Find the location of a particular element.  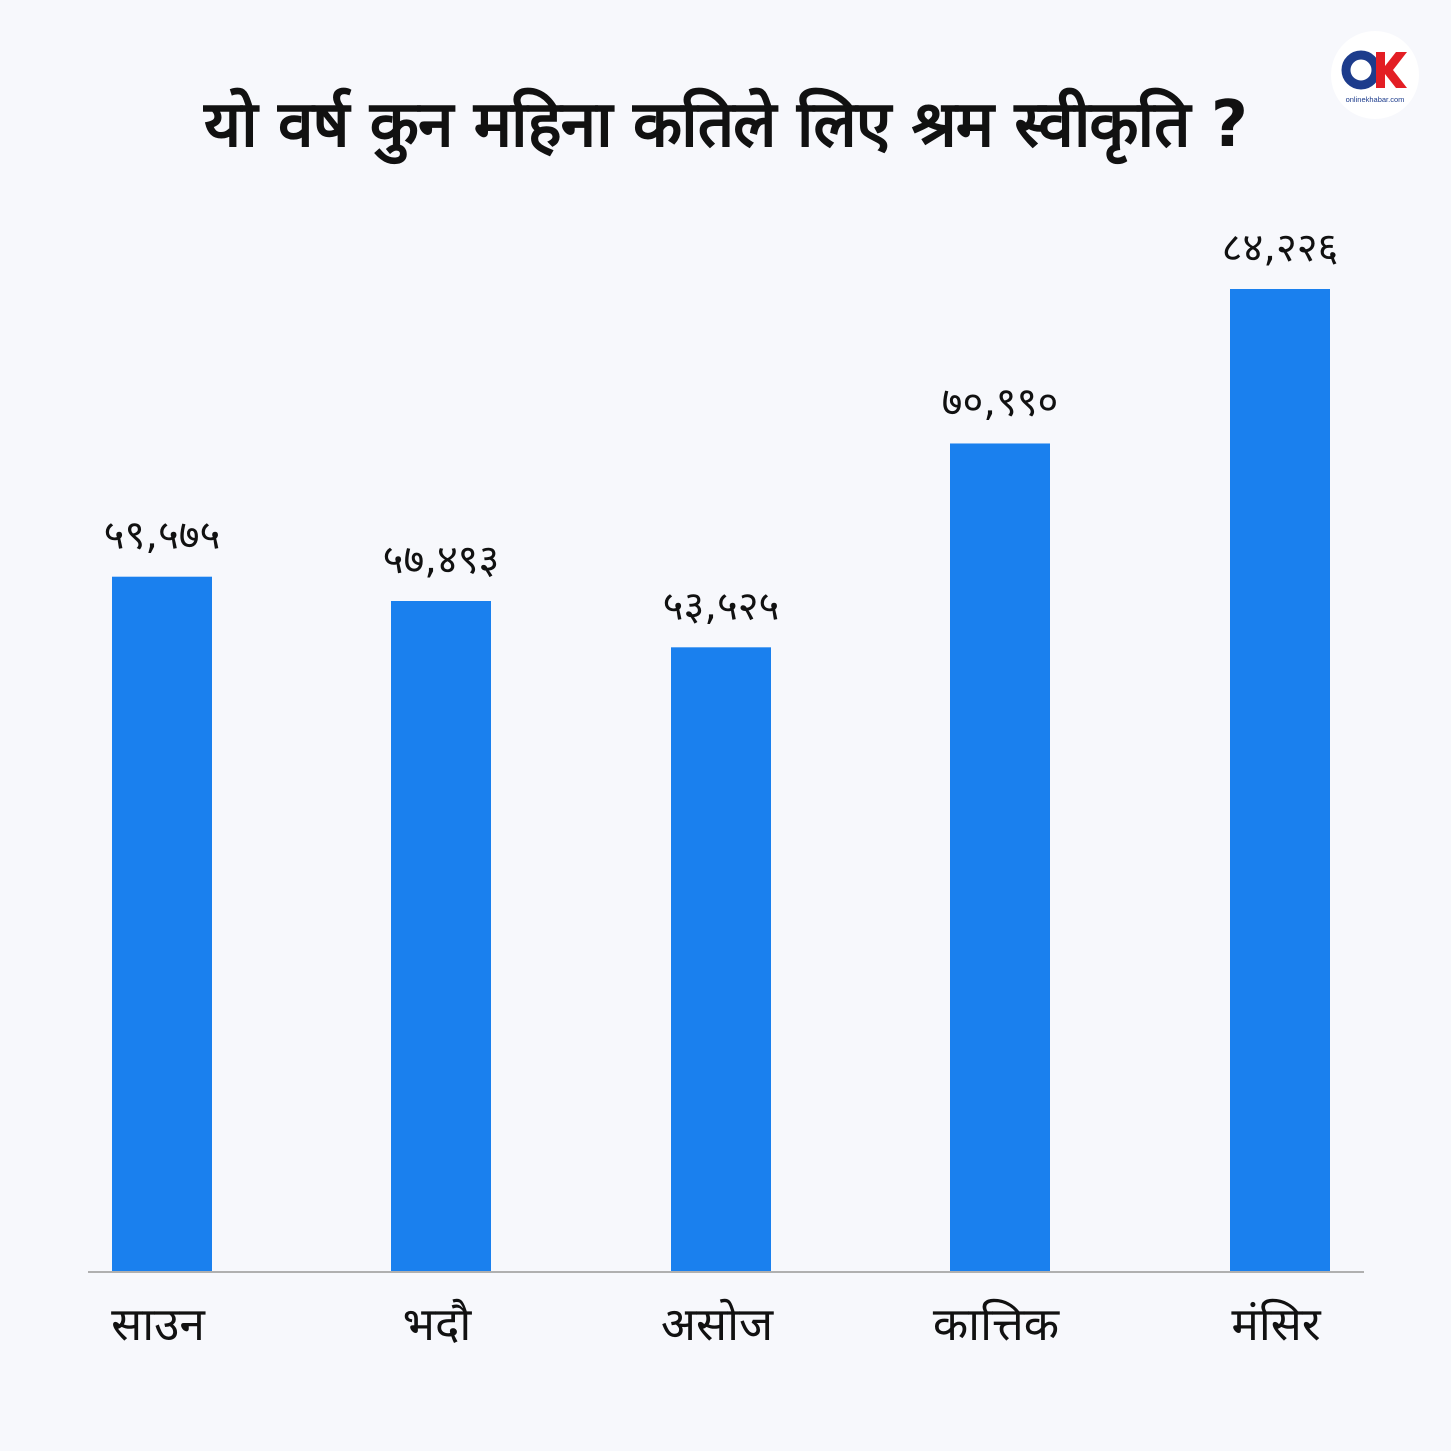

category-label: असोज is located at coordinates (717, 1324).